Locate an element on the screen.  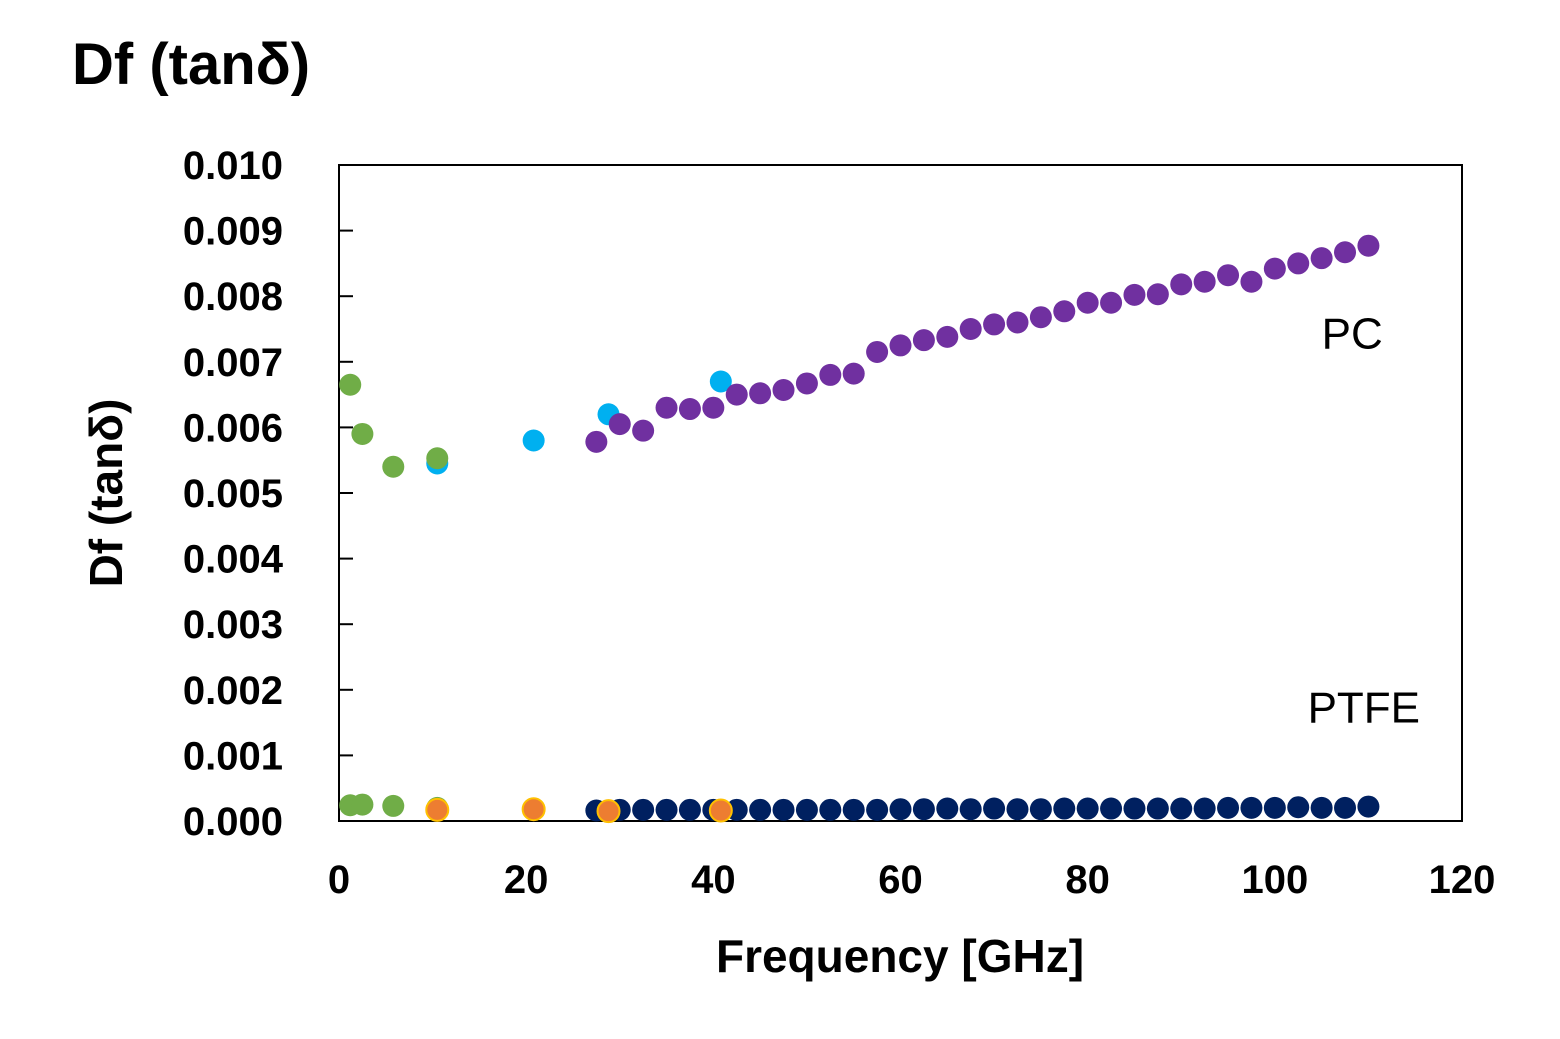
y-tick-label: 0.004 is located at coordinates (233, 560).